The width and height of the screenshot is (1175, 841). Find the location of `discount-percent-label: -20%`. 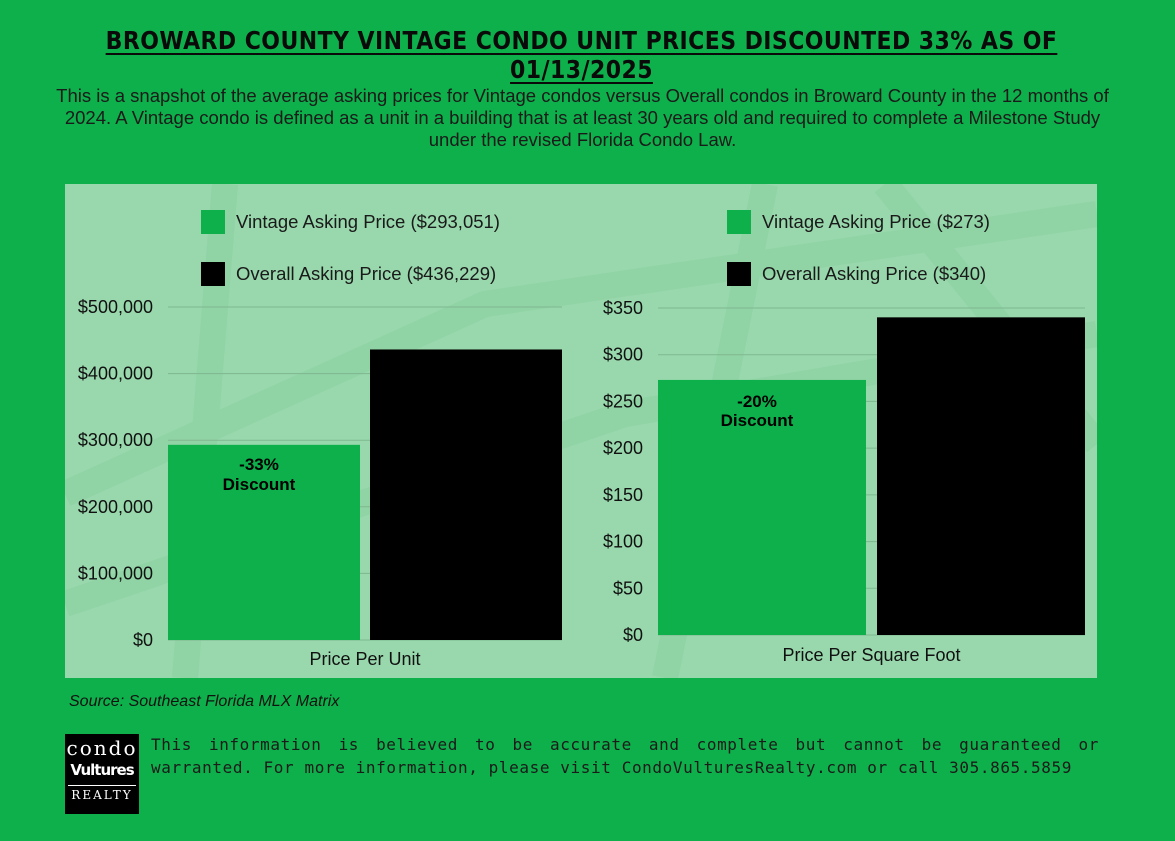

discount-percent-label: -20% is located at coordinates (757, 401).